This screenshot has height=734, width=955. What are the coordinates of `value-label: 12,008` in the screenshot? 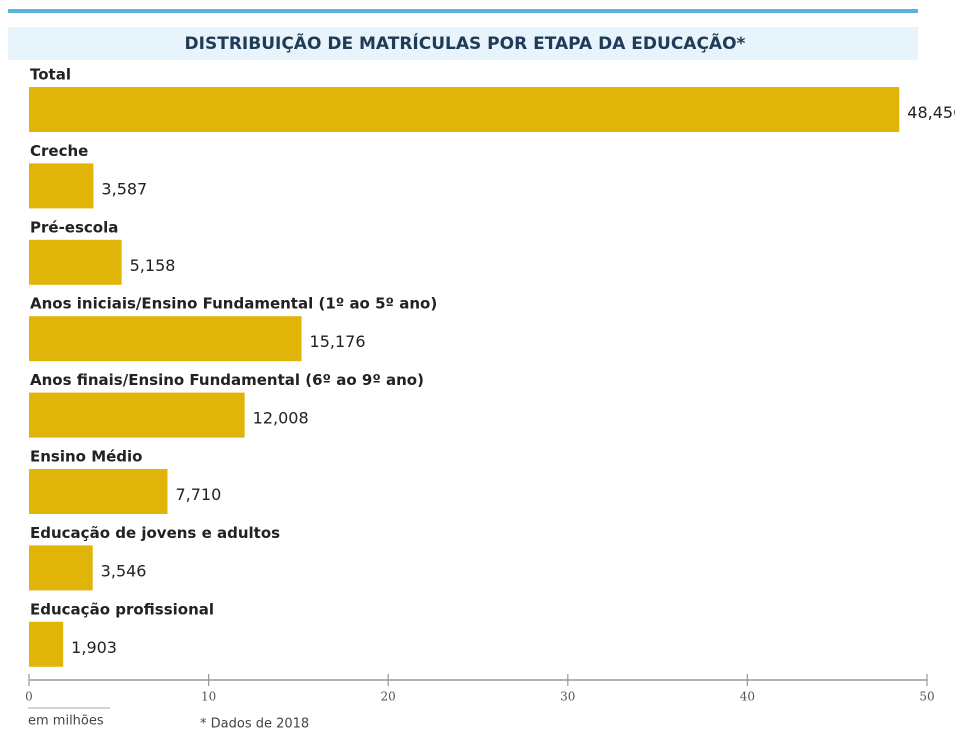 It's located at (281, 418).